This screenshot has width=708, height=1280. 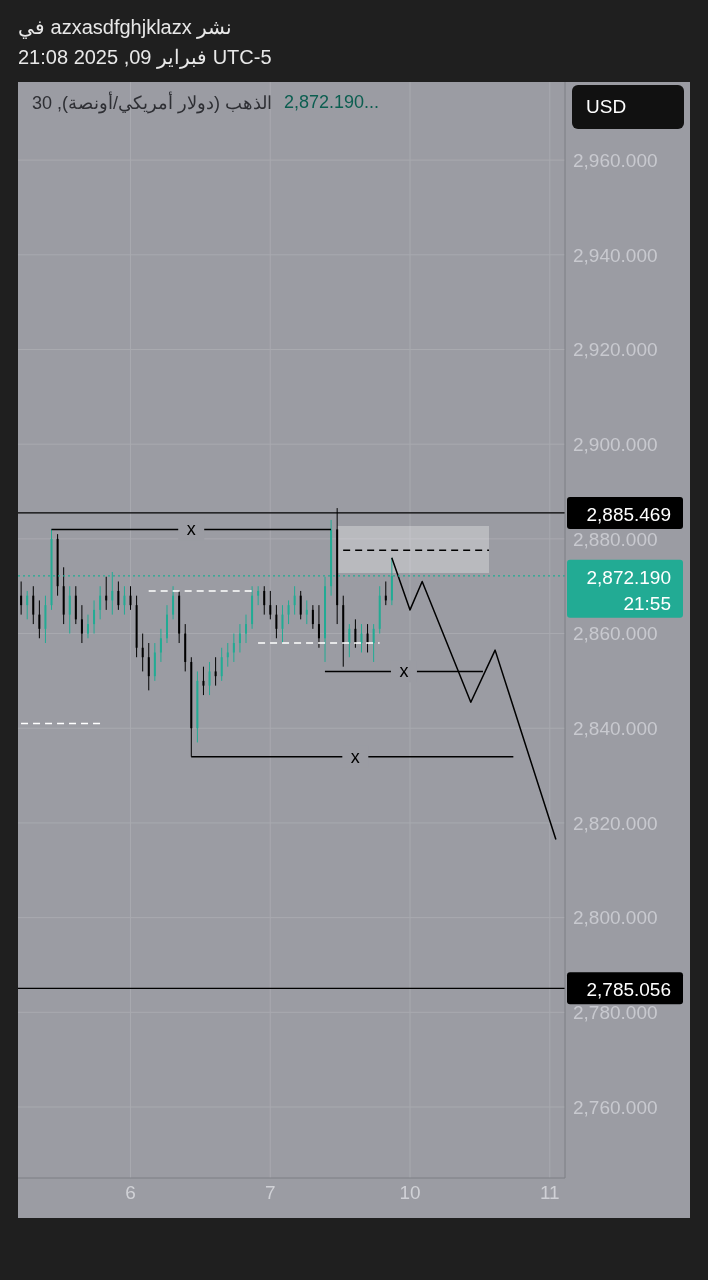 I want to click on ref-line-label: 2,885.469, so click(x=628, y=514).